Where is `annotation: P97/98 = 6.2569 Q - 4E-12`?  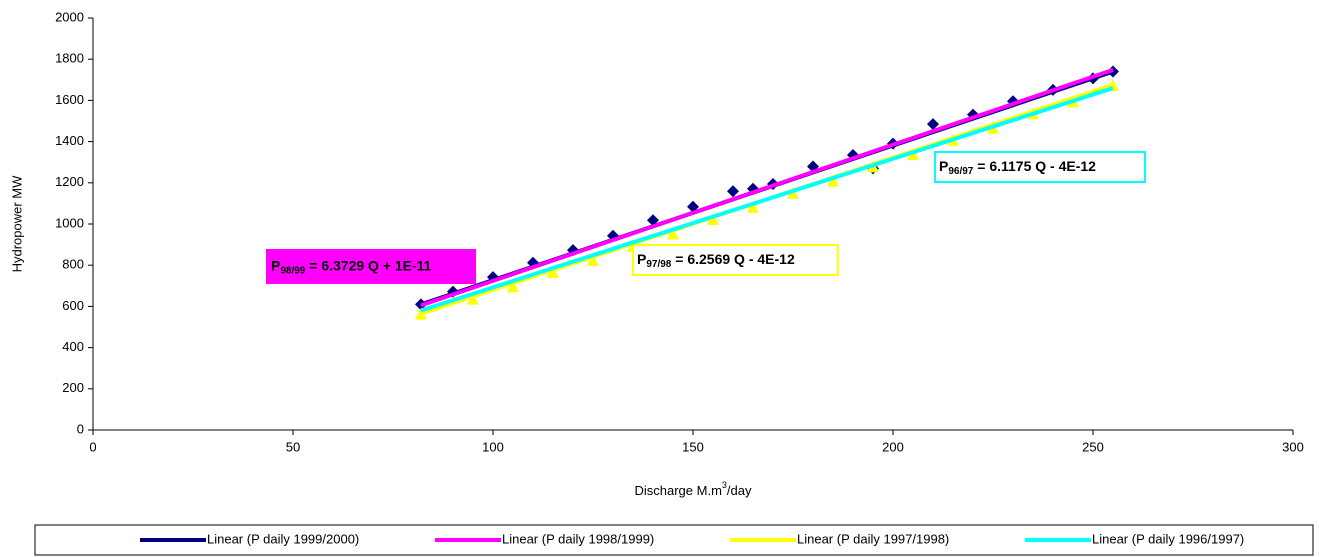
annotation: P97/98 = 6.2569 Q - 4E-12 is located at coordinates (716, 260).